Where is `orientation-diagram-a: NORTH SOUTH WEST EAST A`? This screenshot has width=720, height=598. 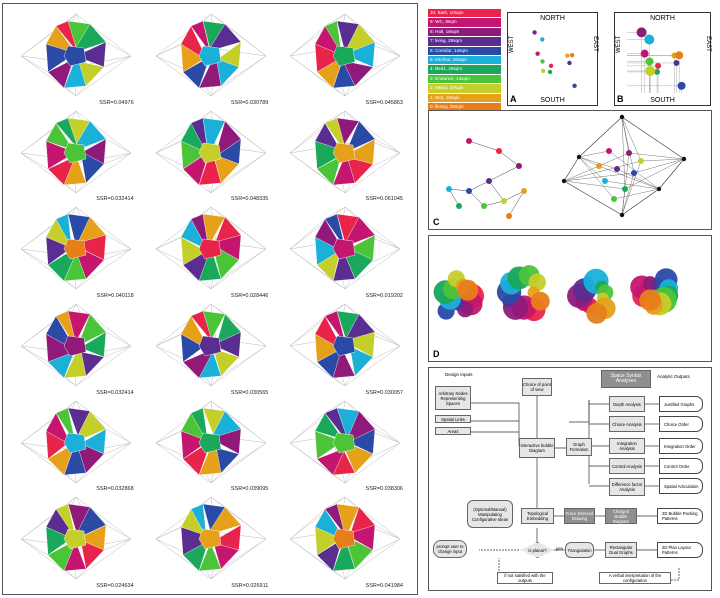
orientation-diagram-a: NORTH SOUTH WEST EAST A is located at coordinates (552, 59).